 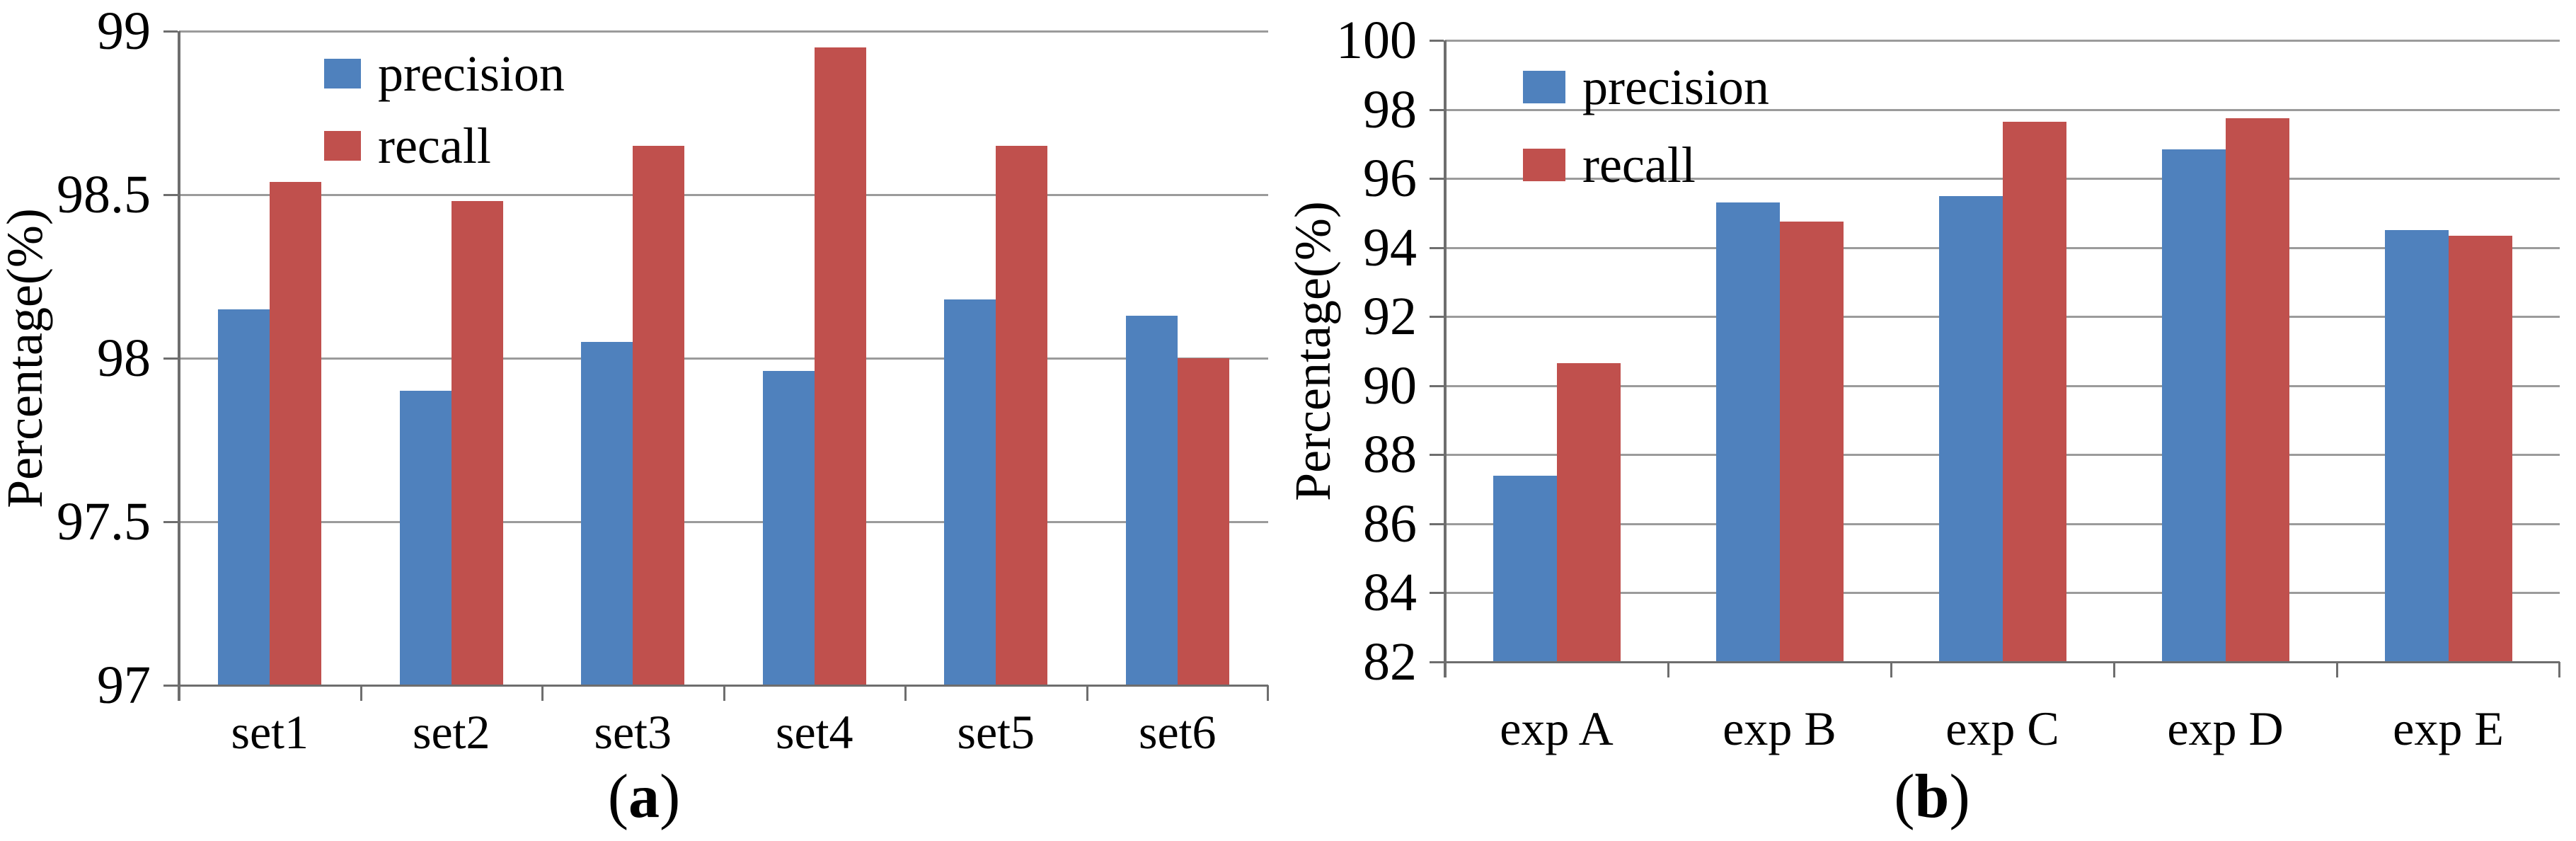 I want to click on caption-paren-open: (, so click(x=1904, y=796).